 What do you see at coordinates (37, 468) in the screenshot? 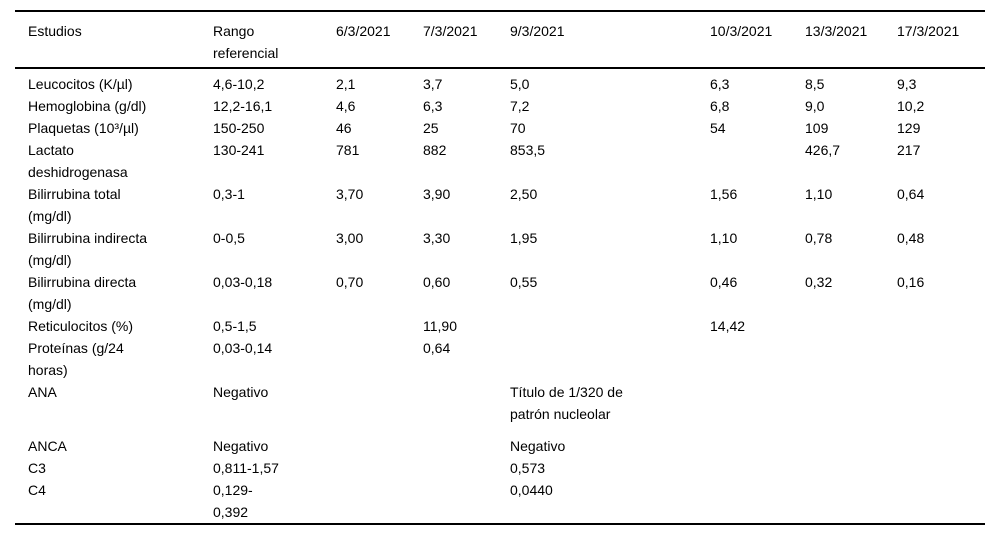
I see `study-name-cell: C3` at bounding box center [37, 468].